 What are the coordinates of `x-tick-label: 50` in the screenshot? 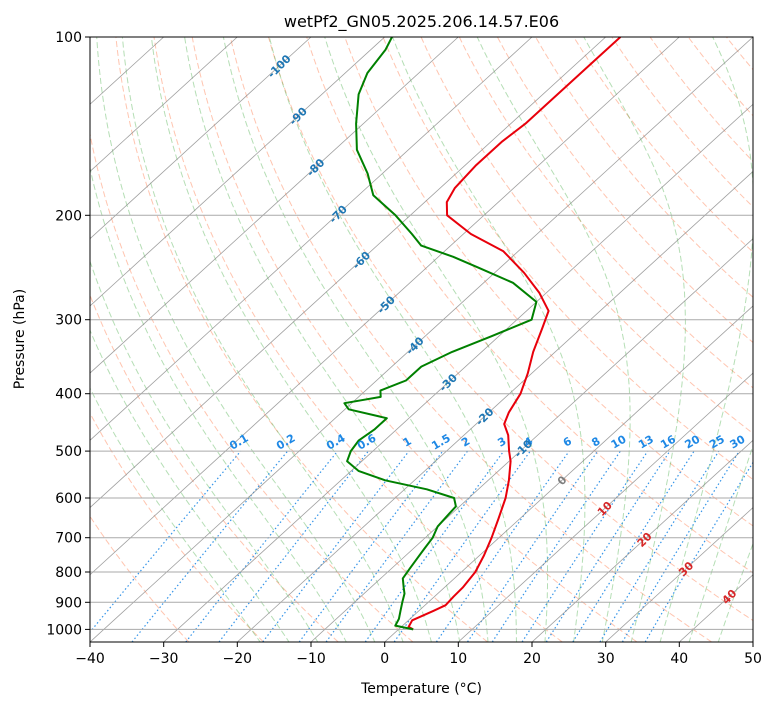 It's located at (753, 659).